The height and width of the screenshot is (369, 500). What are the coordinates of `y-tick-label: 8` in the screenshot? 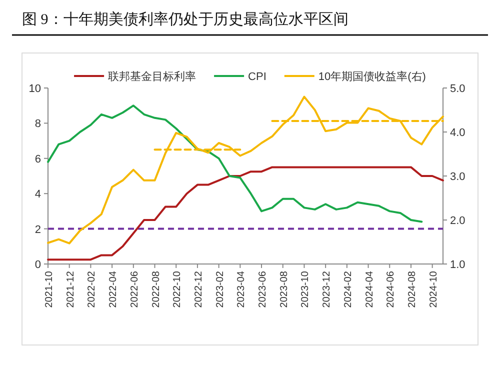 It's located at (37, 124).